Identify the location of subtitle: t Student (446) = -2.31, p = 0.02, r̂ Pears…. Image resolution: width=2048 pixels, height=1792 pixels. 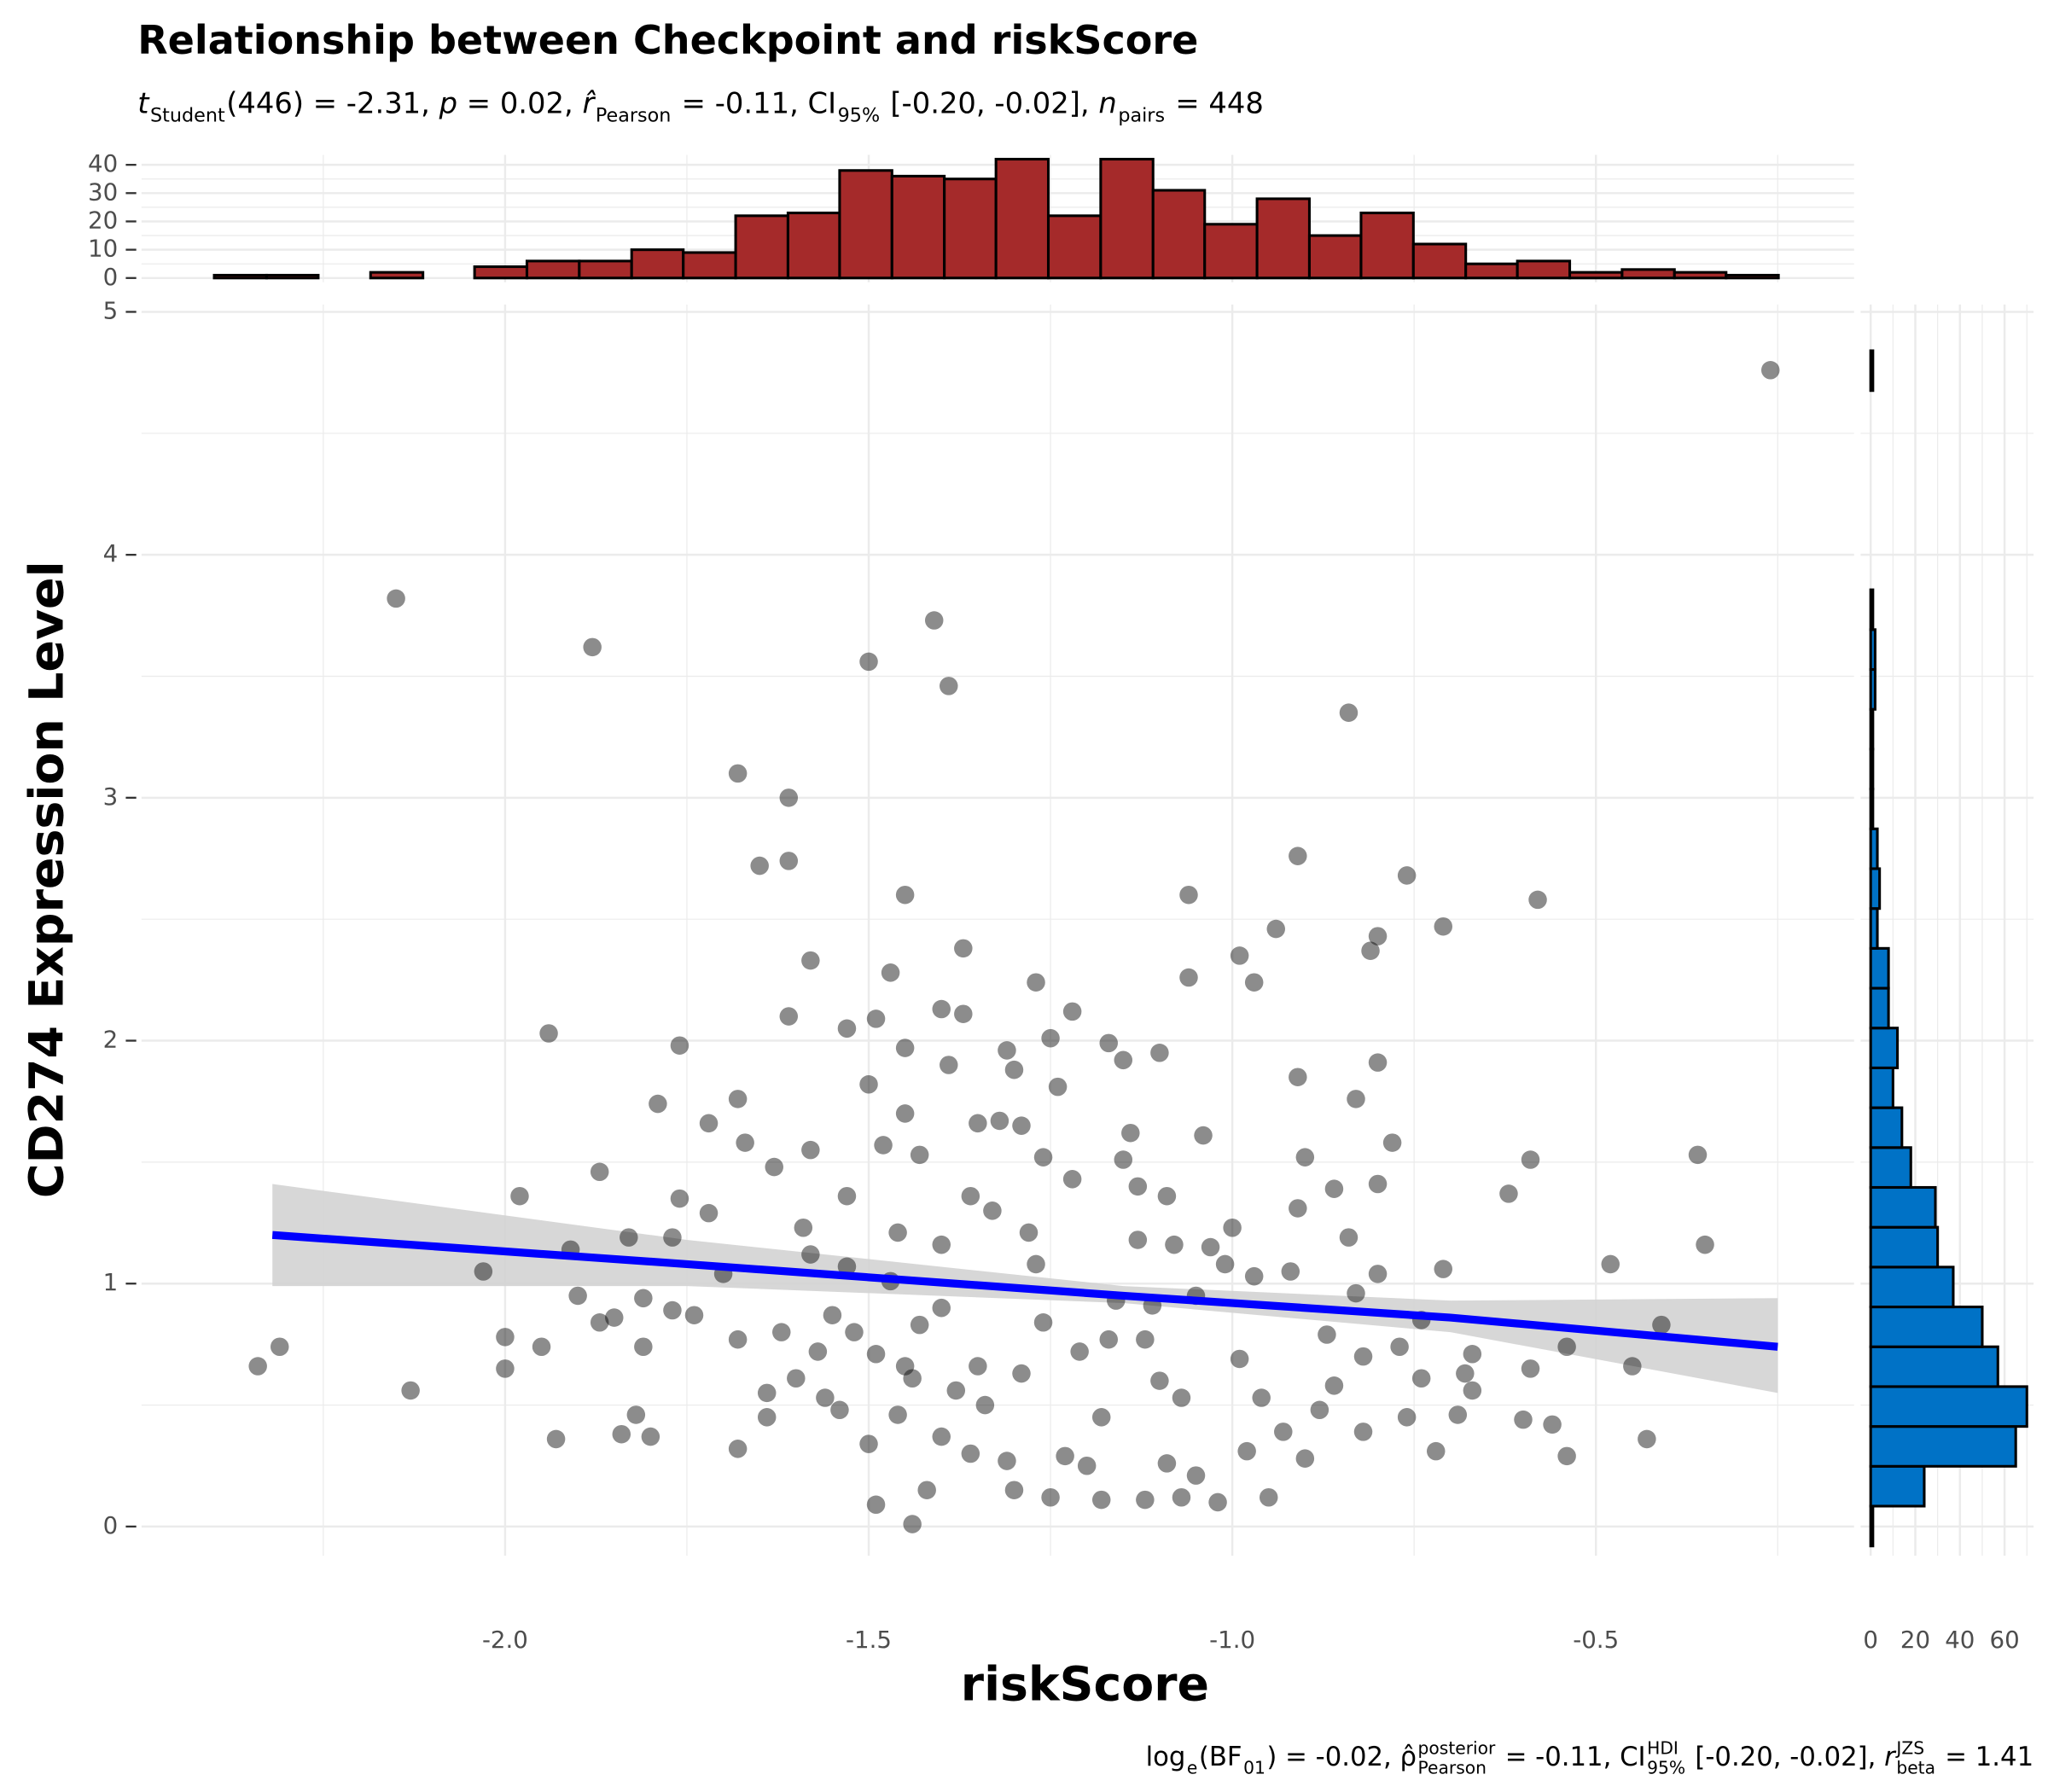
(700, 106).